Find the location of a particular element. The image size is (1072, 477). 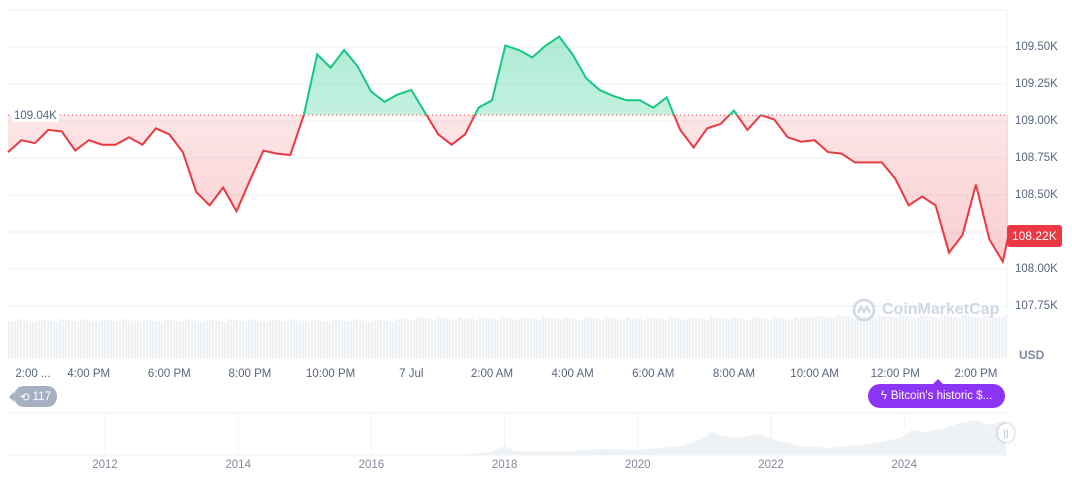

x-tick-label: 2:00 AM is located at coordinates (492, 374).